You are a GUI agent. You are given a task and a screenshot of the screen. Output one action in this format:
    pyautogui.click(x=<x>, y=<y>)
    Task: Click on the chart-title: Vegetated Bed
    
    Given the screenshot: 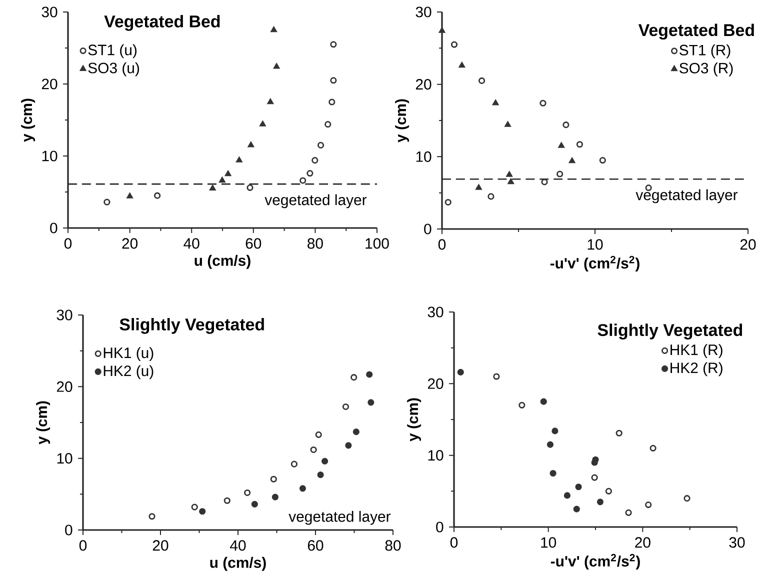 What is the action you would take?
    pyautogui.click(x=162, y=23)
    